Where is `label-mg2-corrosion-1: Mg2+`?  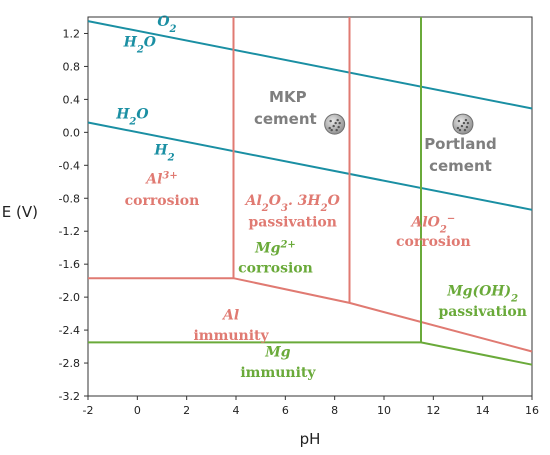 label-mg2-corrosion-1: Mg2+ is located at coordinates (275, 248).